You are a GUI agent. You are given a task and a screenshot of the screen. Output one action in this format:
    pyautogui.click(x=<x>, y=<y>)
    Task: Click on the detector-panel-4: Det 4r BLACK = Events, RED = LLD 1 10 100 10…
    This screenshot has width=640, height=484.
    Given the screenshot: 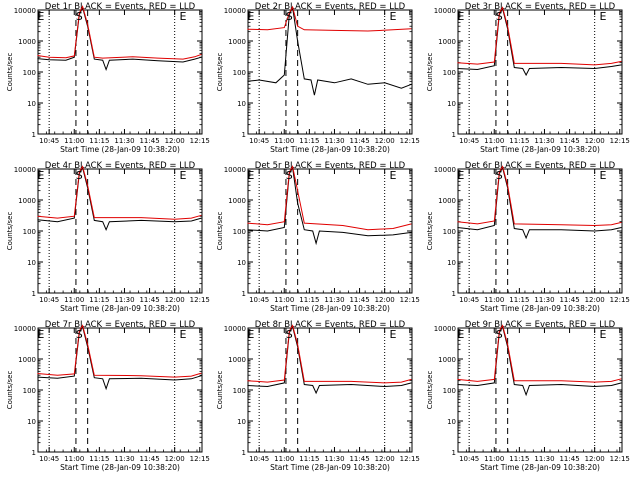 What is the action you would take?
    pyautogui.click(x=108, y=237)
    